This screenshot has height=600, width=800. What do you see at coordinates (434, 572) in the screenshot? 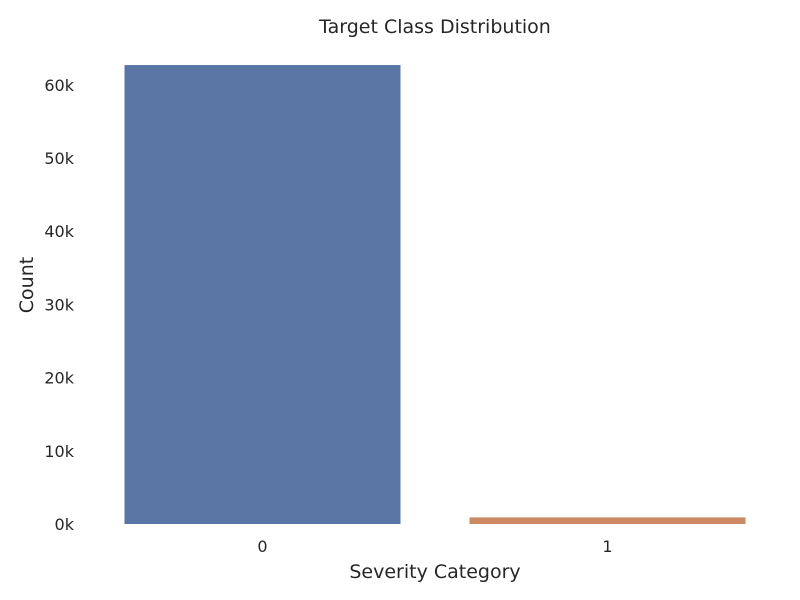
I see `x-axis-label: Severity Category` at bounding box center [434, 572].